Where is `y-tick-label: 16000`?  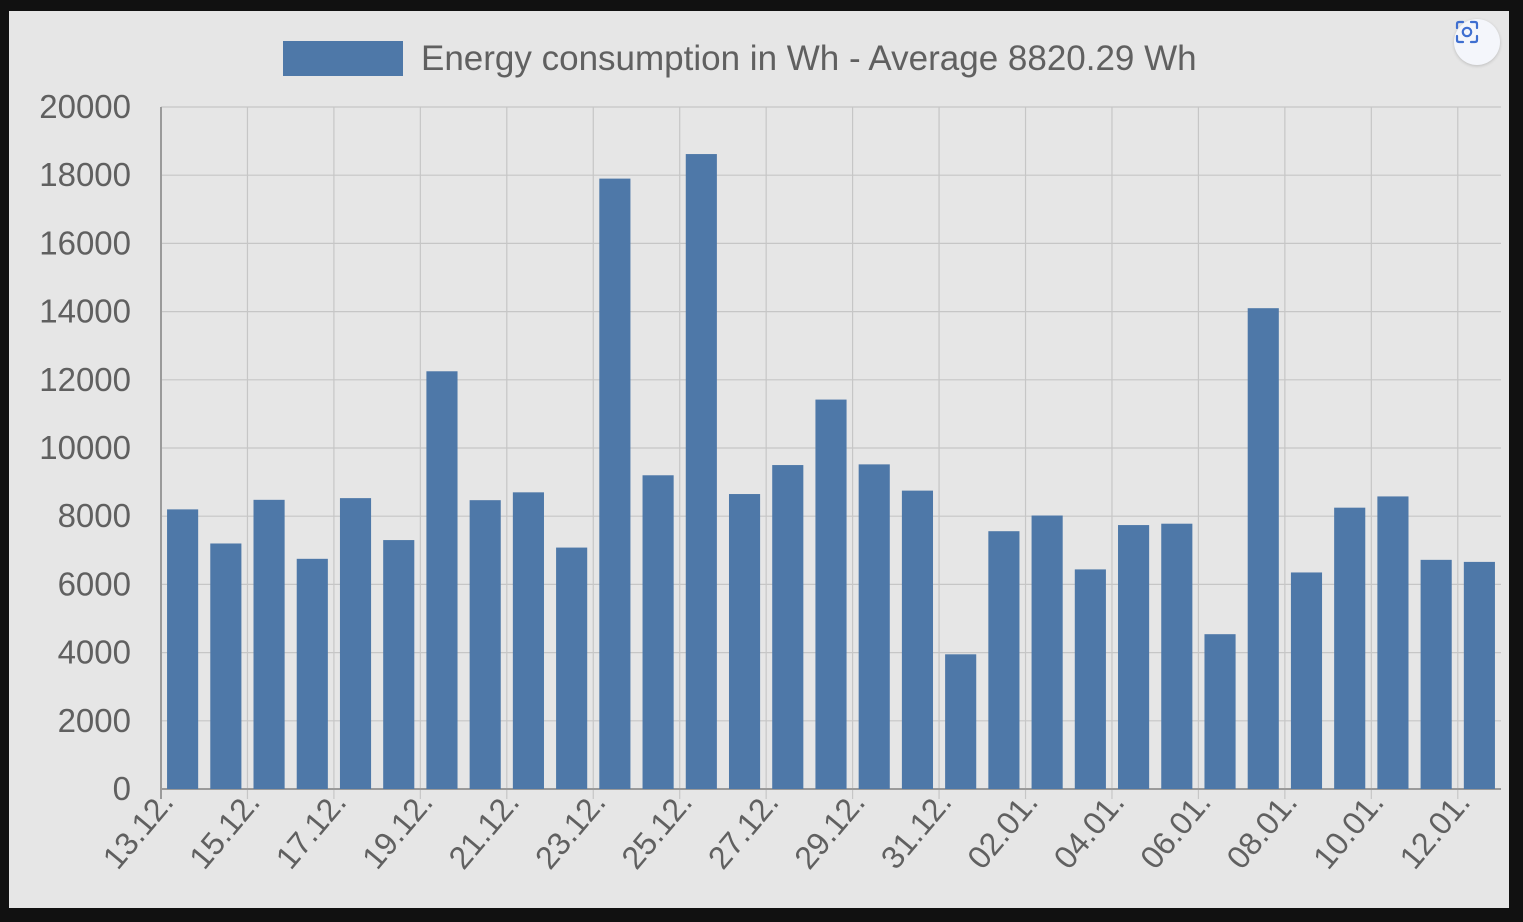 y-tick-label: 16000 is located at coordinates (85, 242).